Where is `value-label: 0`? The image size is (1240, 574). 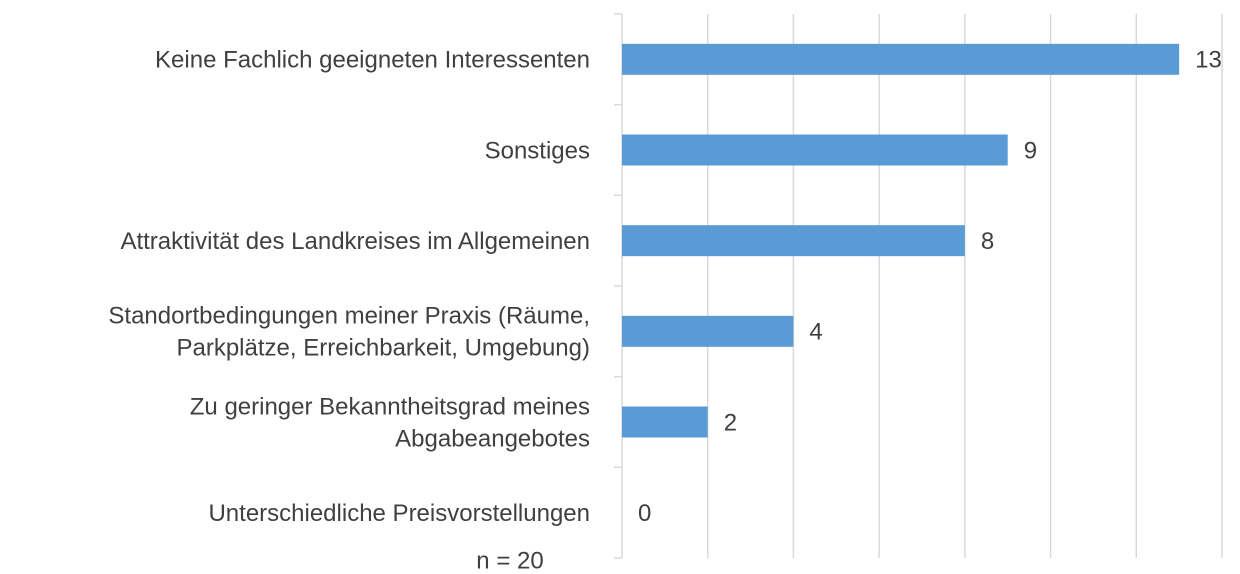
value-label: 0 is located at coordinates (644, 513).